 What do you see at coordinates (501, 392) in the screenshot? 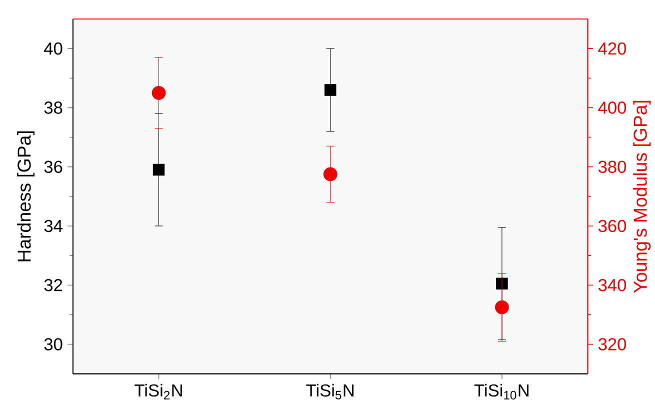
I see `x-tick-label: TiSi$_{10}$N` at bounding box center [501, 392].